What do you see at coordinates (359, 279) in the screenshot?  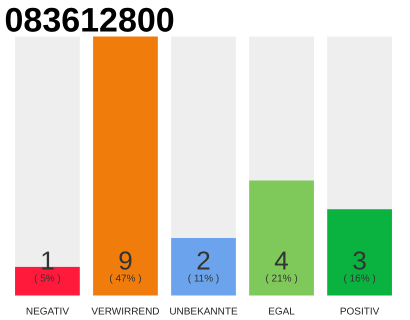 I see `annotation: ( 16% )` at bounding box center [359, 279].